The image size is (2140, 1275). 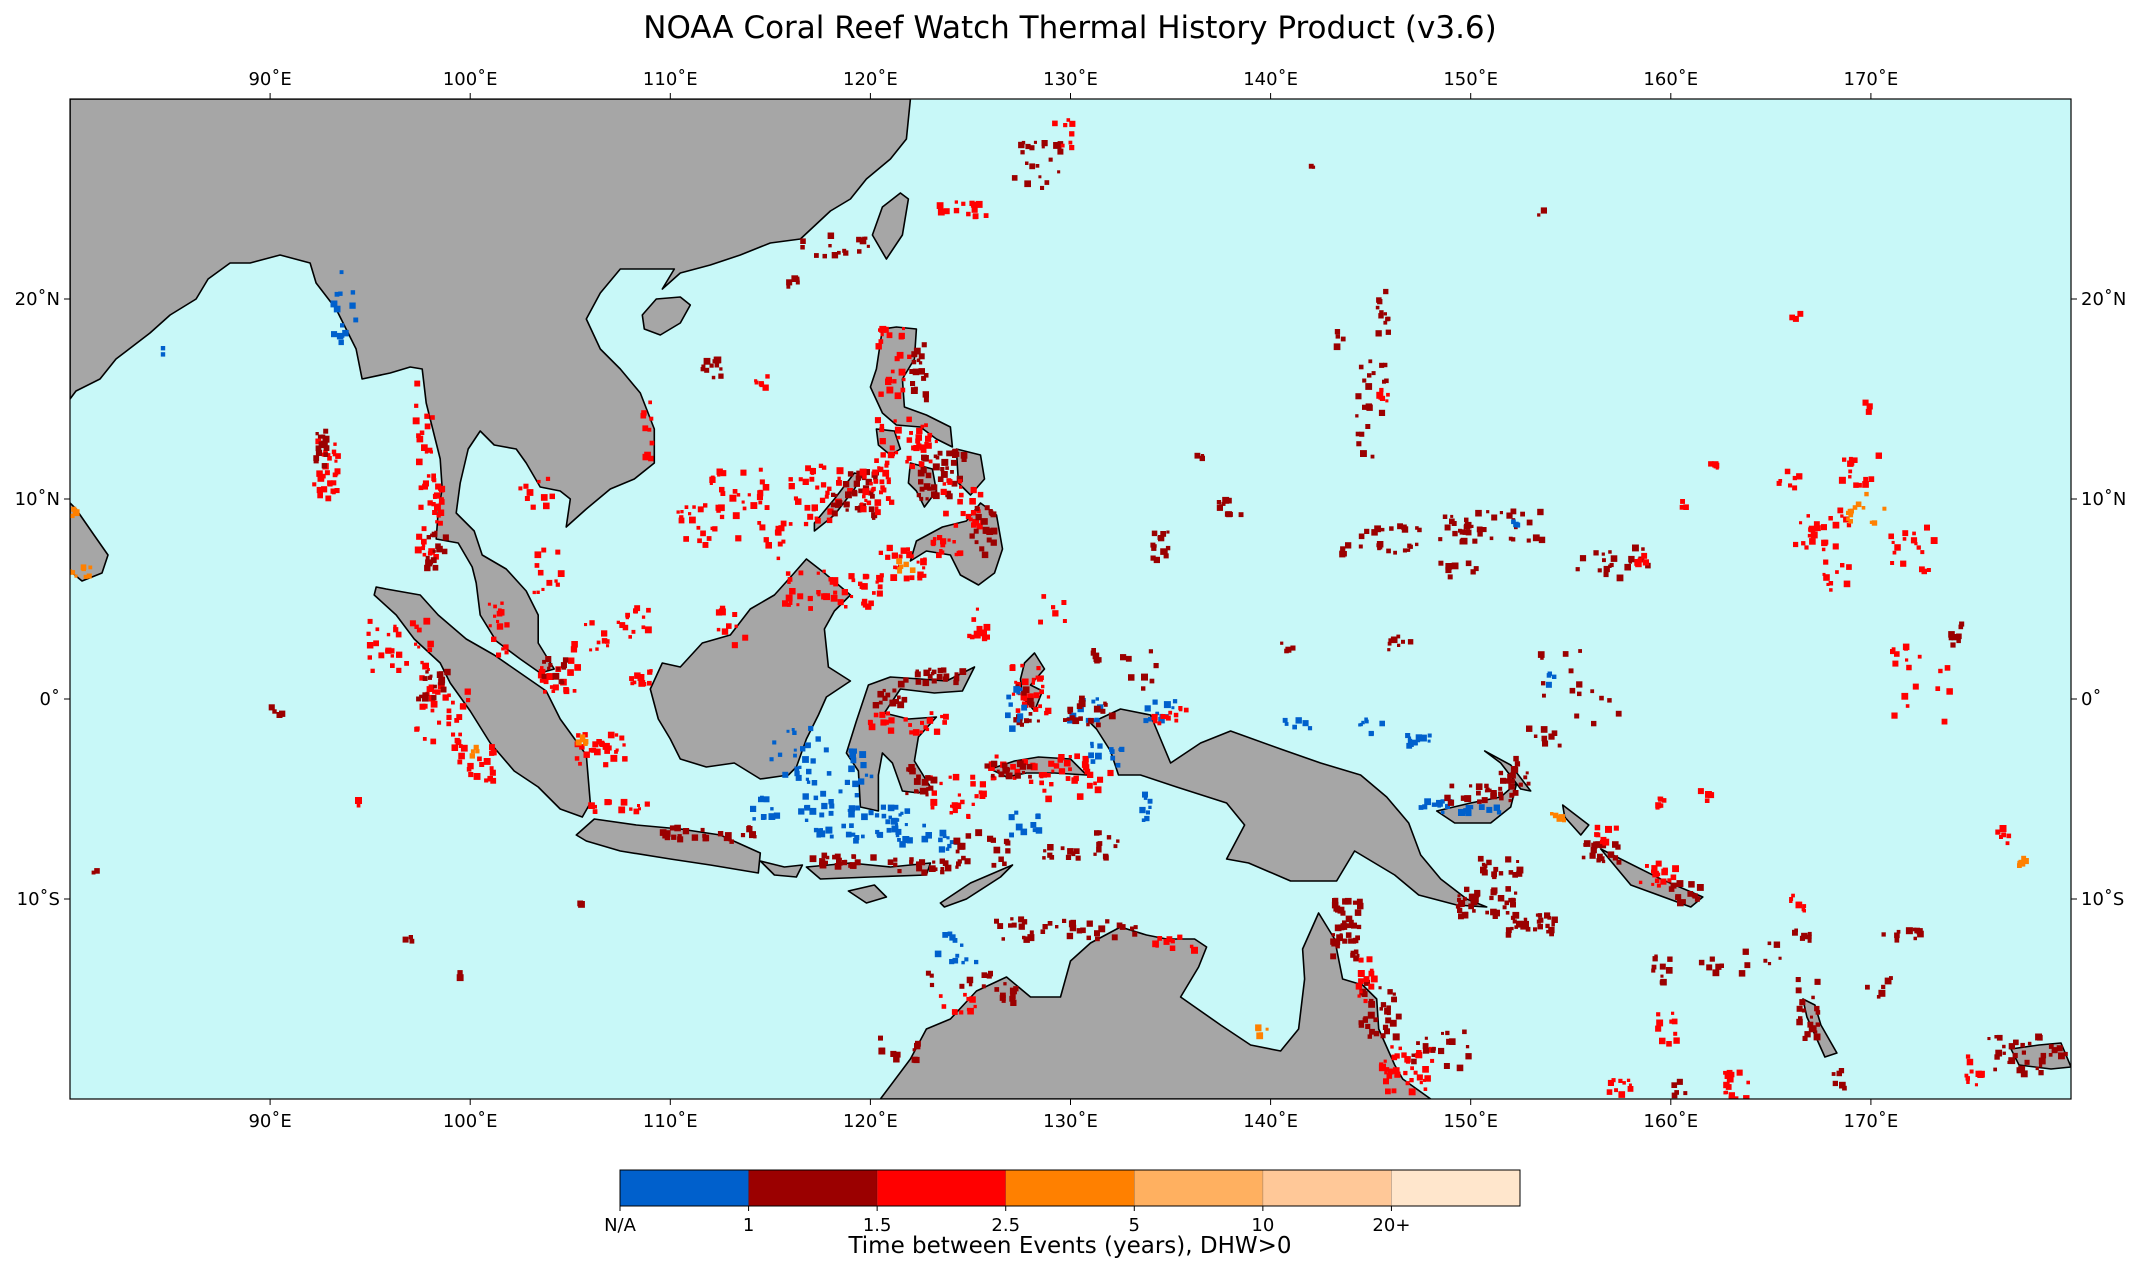 I want to click on land-solomons, so click(x=1652, y=878).